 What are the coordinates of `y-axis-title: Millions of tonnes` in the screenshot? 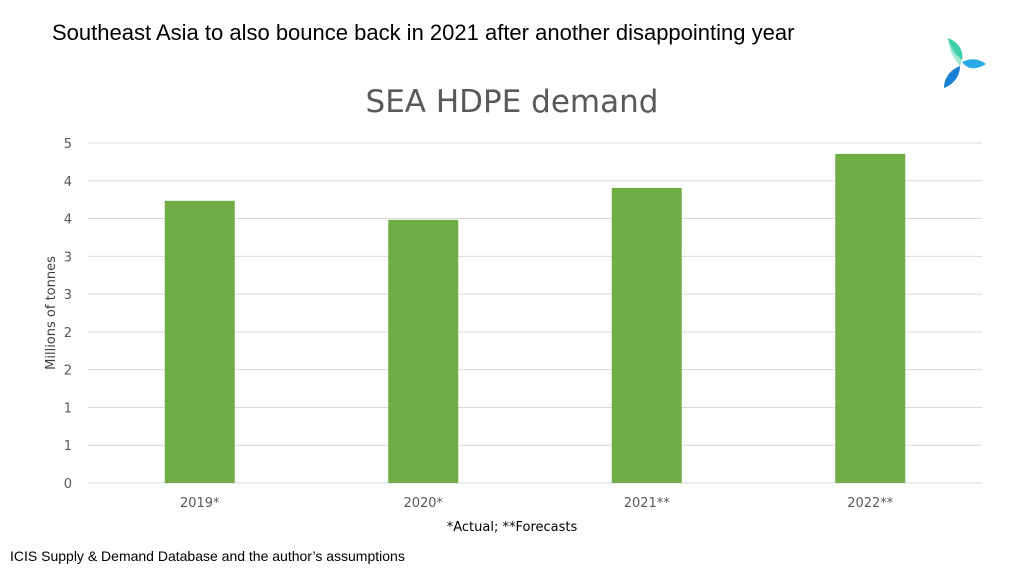 It's located at (51, 313).